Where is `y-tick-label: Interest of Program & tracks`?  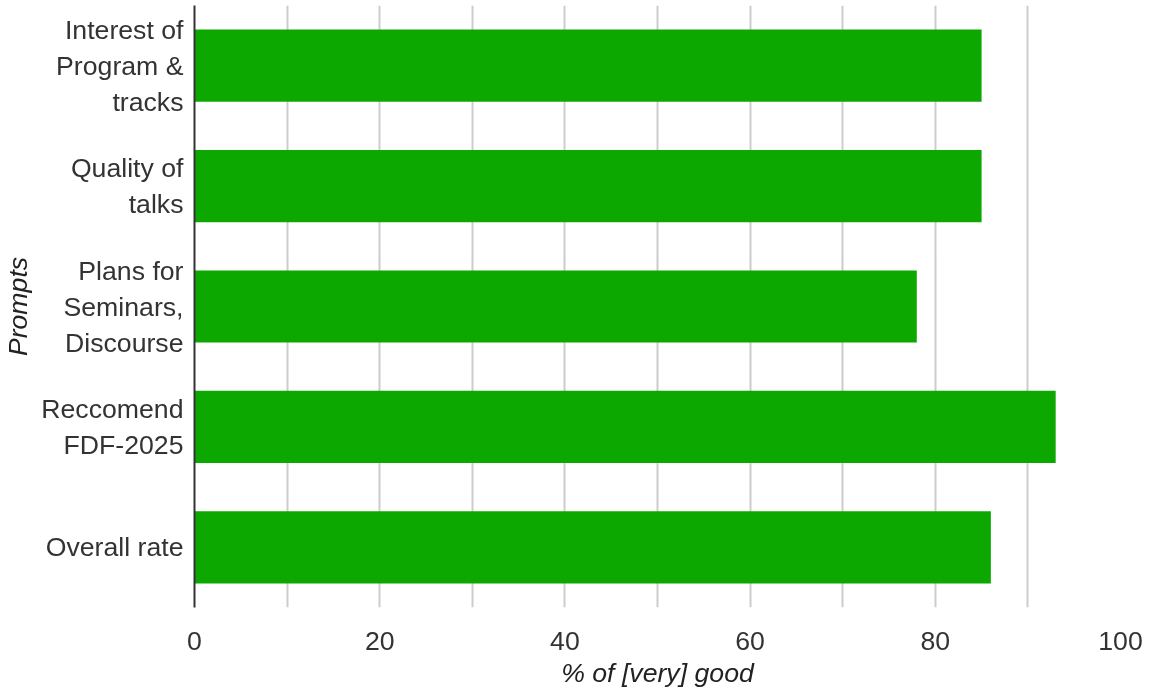
y-tick-label: Interest of Program & tracks is located at coordinates (120, 65).